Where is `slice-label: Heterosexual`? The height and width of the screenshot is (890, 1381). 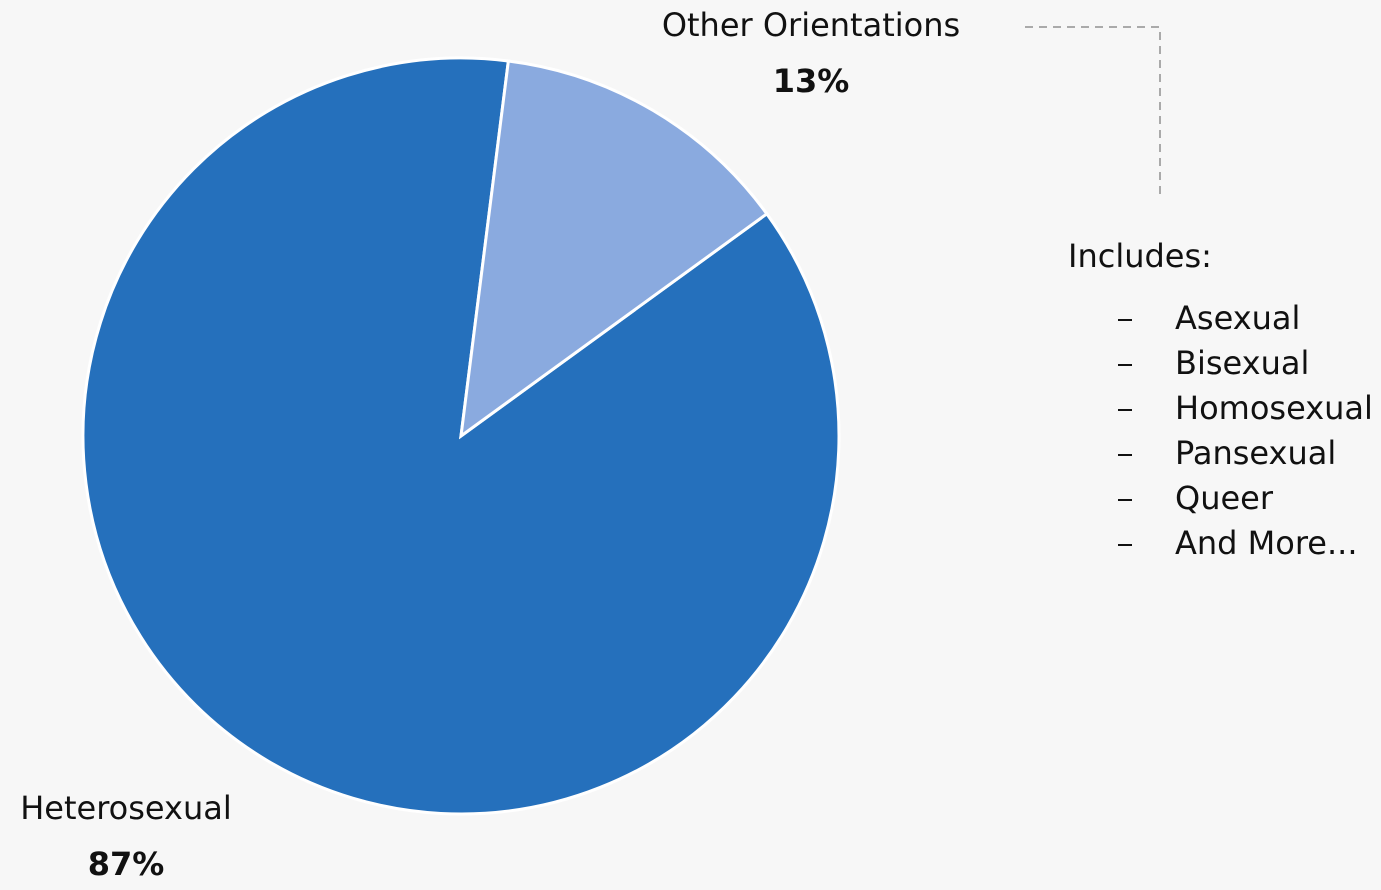
slice-label: Heterosexual is located at coordinates (126, 808).